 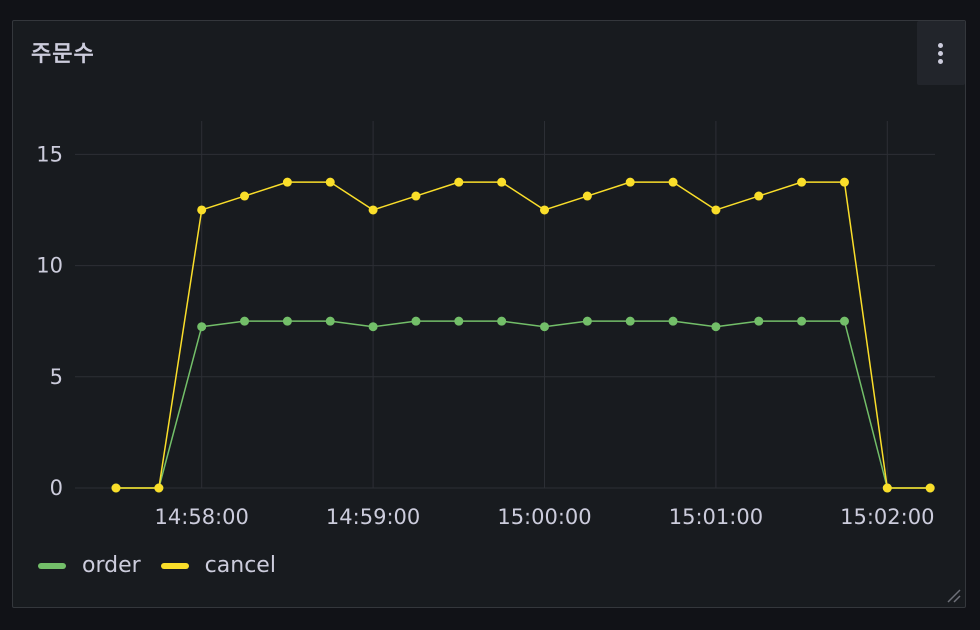 I want to click on y-tick-label: 15, so click(x=49, y=154).